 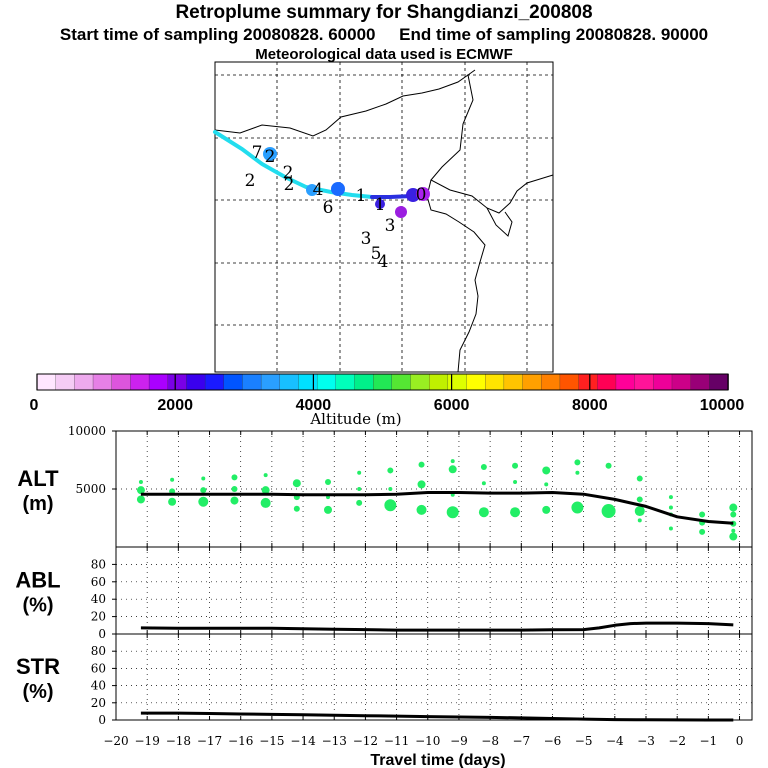 I want to click on x-tick-label: −15, so click(x=271, y=741).